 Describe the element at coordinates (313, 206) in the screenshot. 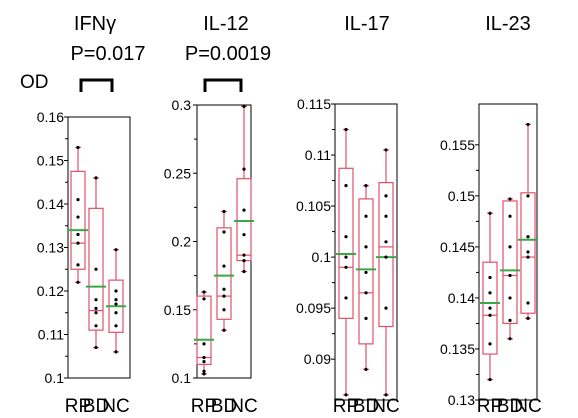

I see `y-tick-label: 0.105` at that location.